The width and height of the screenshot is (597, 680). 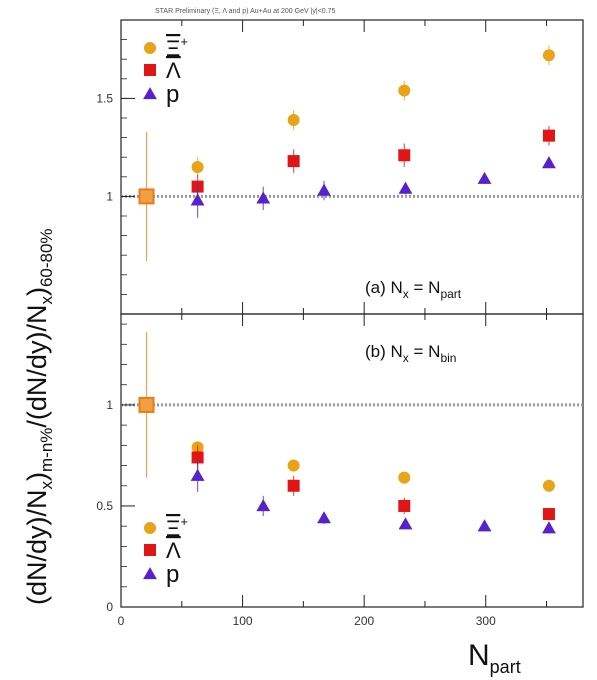 I want to click on svg-text: Npart, so click(x=494, y=658).